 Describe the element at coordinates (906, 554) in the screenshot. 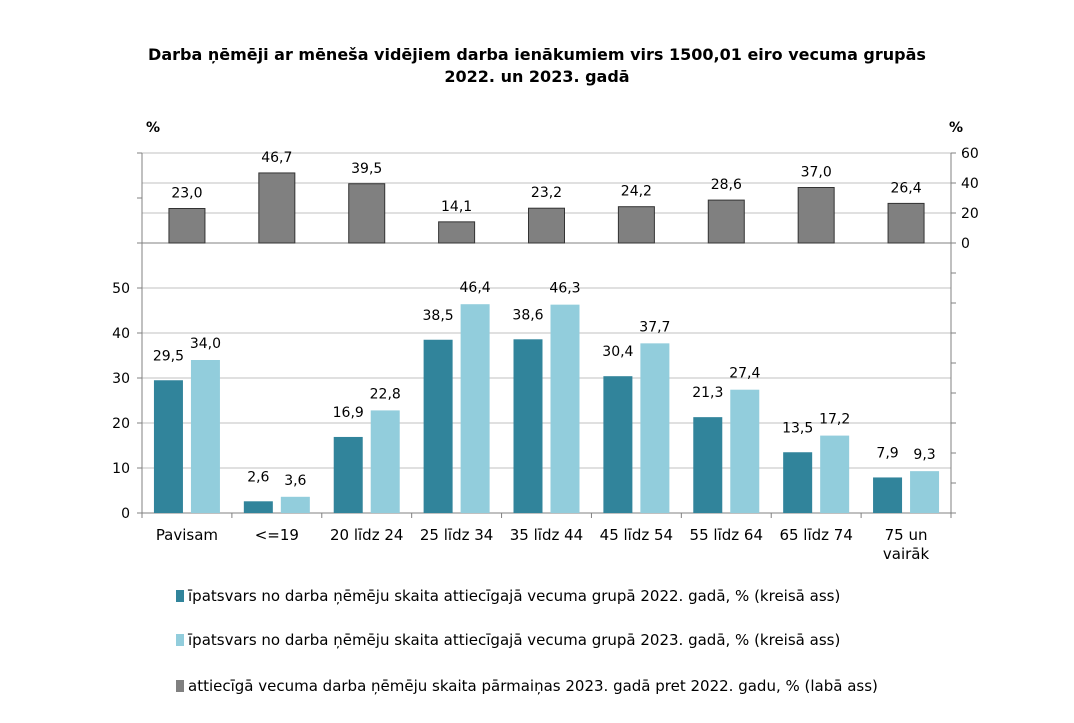

I see `x-tick-label: vairāk` at that location.